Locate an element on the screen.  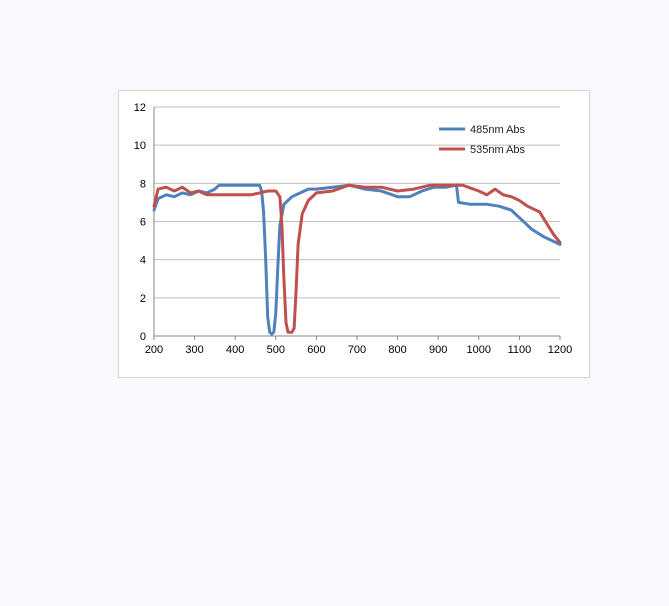
y-tick-label-10: 10 is located at coordinates (140, 146).